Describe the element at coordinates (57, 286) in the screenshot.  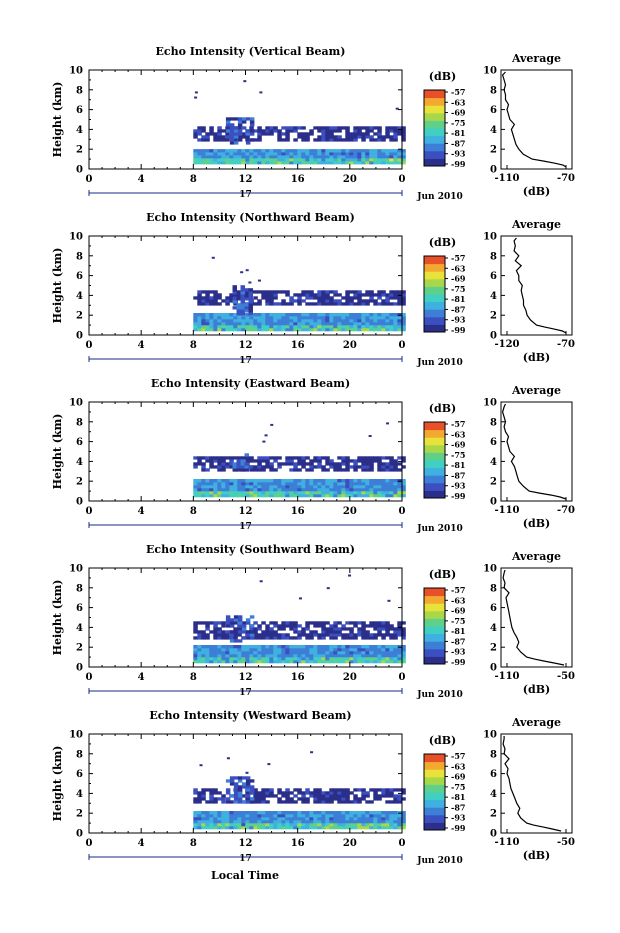
I see `y-axis-label: Height (km)` at that location.